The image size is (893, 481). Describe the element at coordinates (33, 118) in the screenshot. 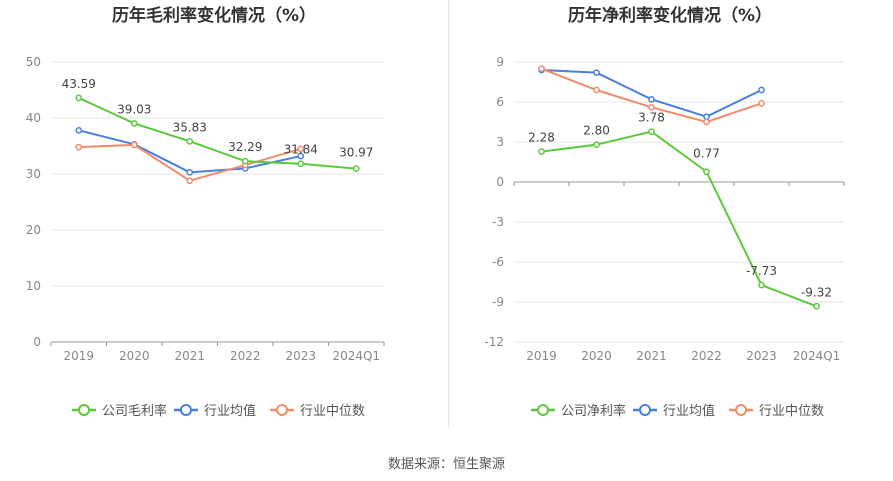

I see `chart1-y-tick-label: 40` at that location.